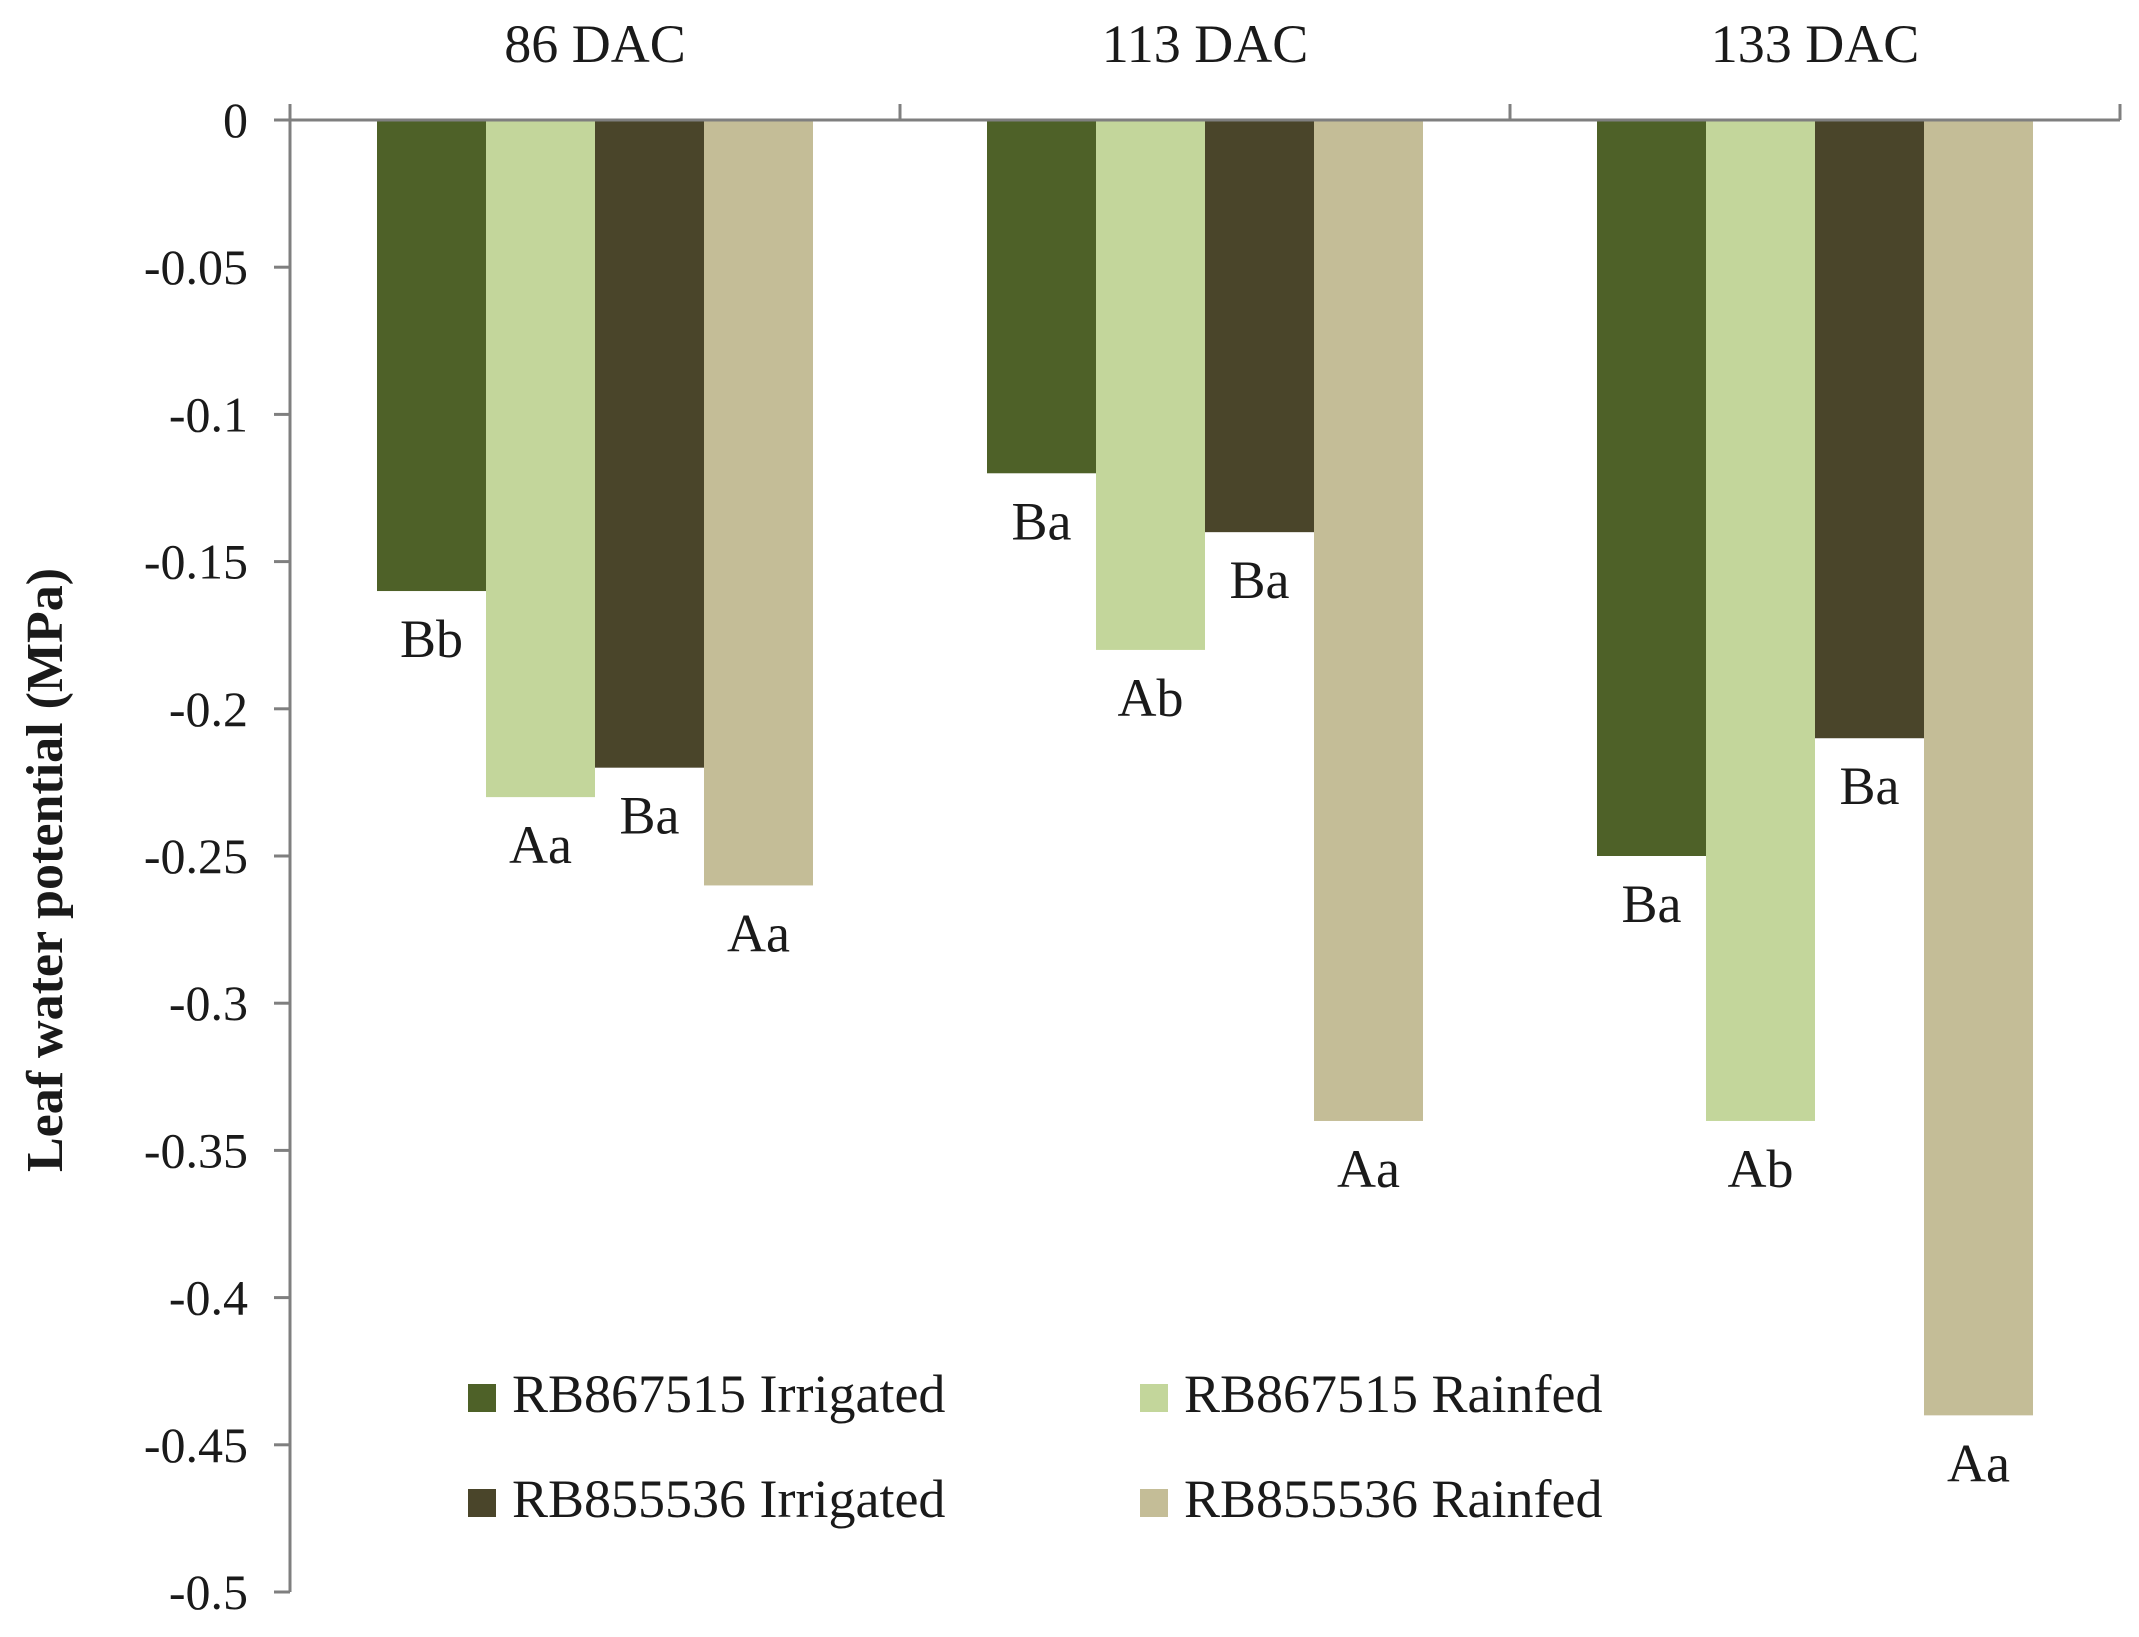 The height and width of the screenshot is (1637, 2139). I want to click on y-tick-label: -0.2, so click(208, 709).